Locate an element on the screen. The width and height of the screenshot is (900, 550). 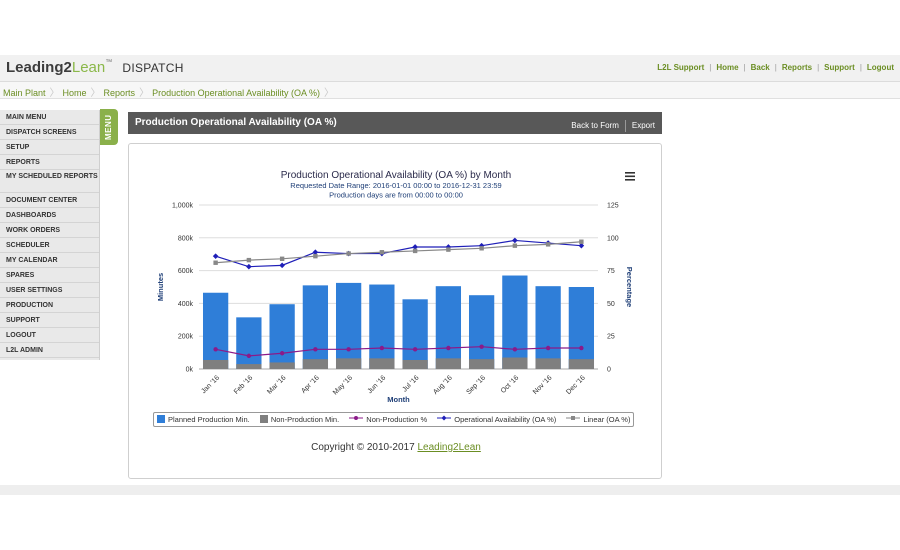
sidebar-item-l2l-admin: L2L ADMIN is located at coordinates (49, 350).